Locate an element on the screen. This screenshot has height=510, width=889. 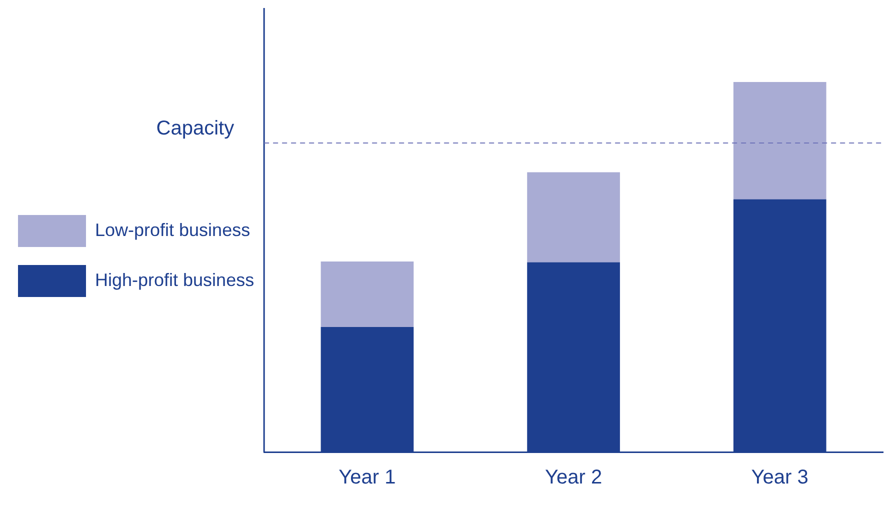
x-tick-label: Year 1 is located at coordinates (367, 477).